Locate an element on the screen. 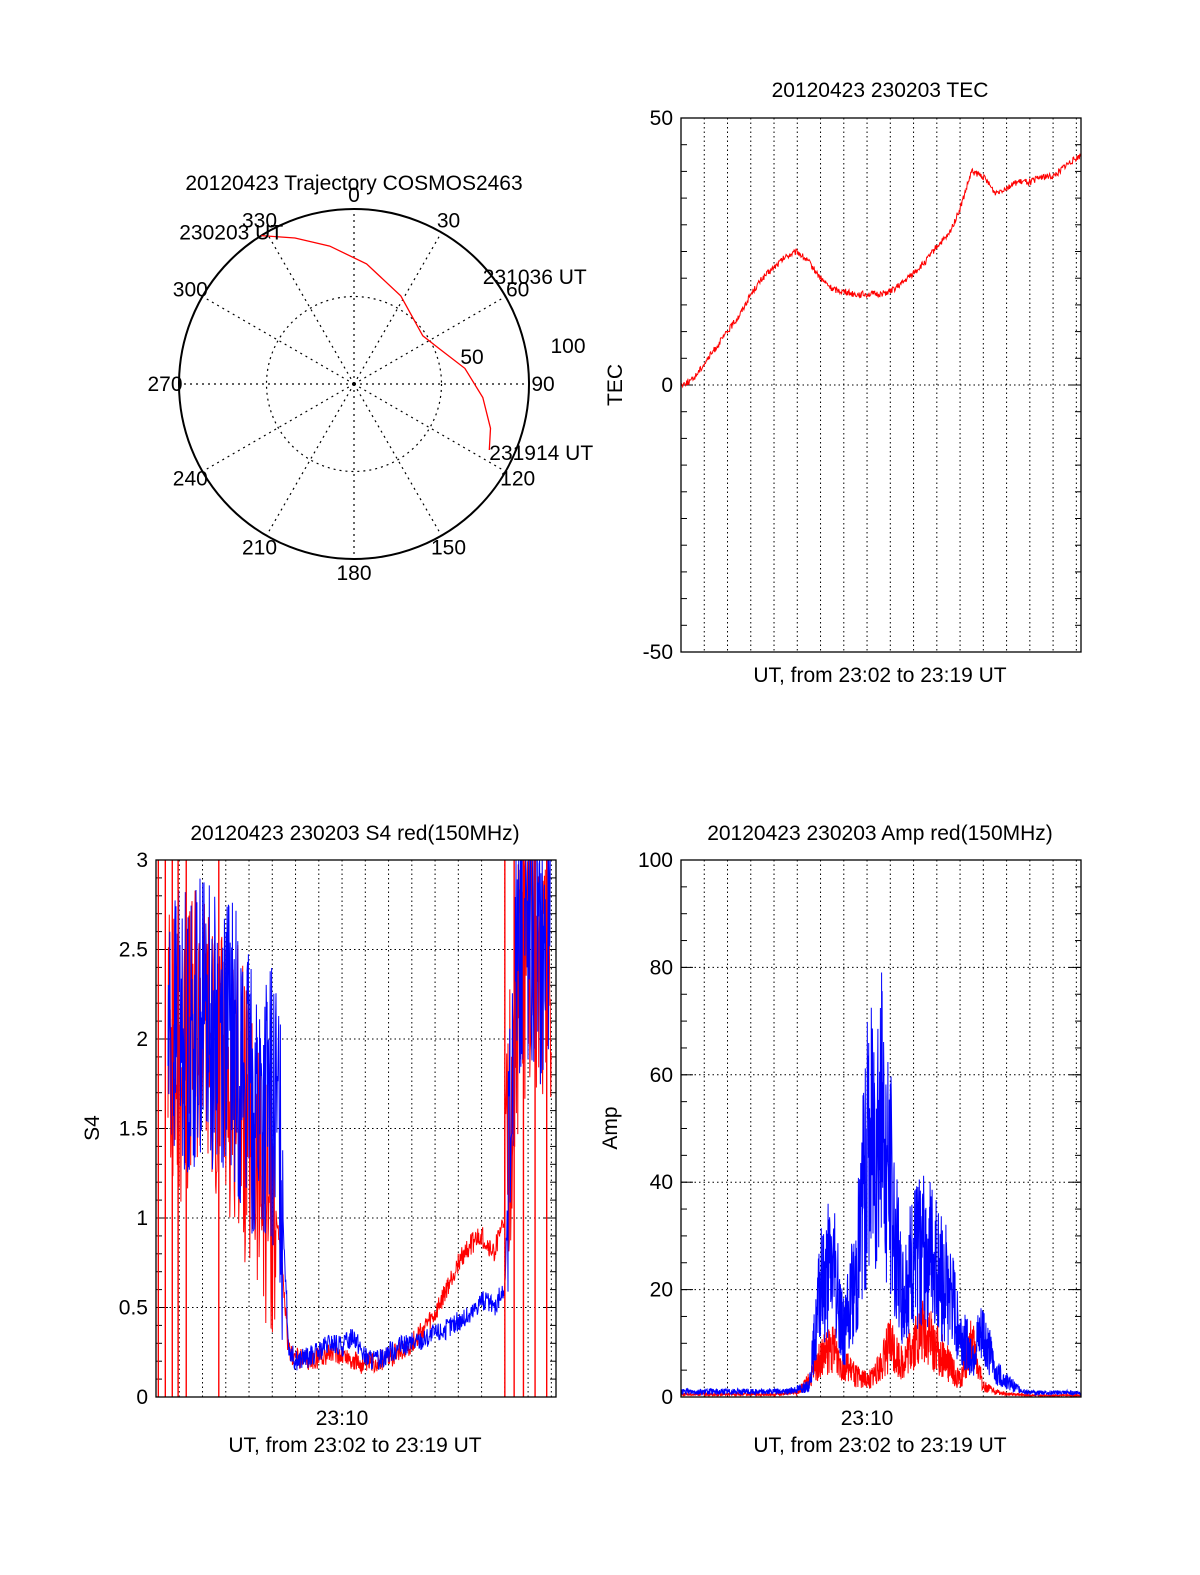 The image size is (1200, 1575). trajectory-time-label: 230203 UT is located at coordinates (231, 233).